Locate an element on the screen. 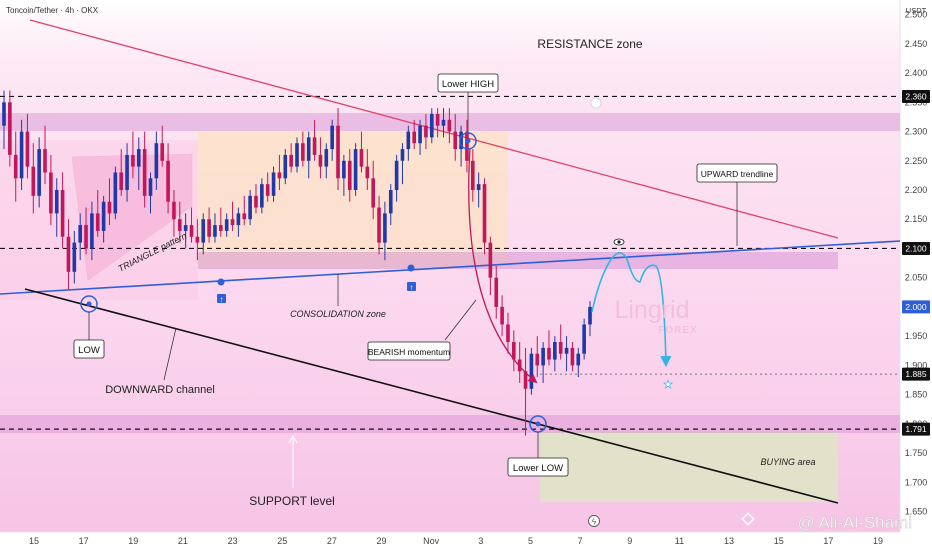 Image resolution: width=932 pixels, height=550 pixels. x-tick-label: Nov is located at coordinates (431, 541).